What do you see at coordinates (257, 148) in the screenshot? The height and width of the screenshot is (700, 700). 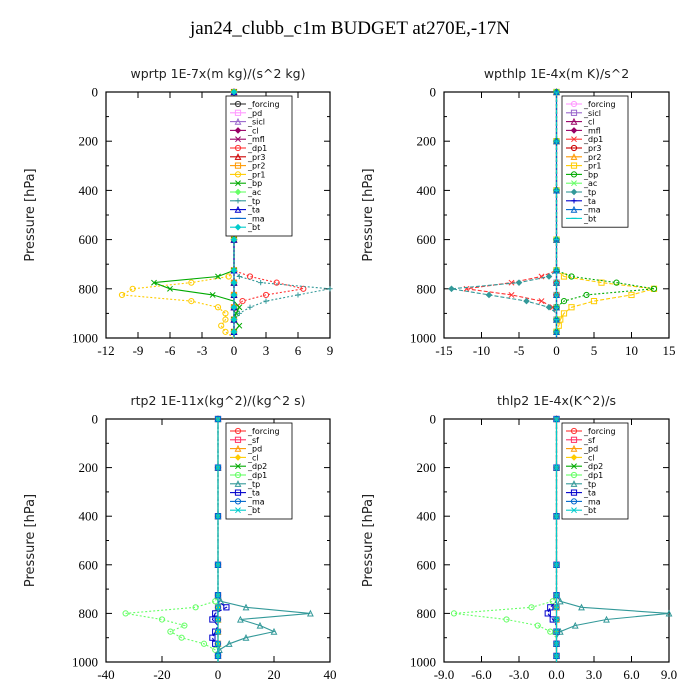 I see `legend-entry: _dp1` at bounding box center [257, 148].